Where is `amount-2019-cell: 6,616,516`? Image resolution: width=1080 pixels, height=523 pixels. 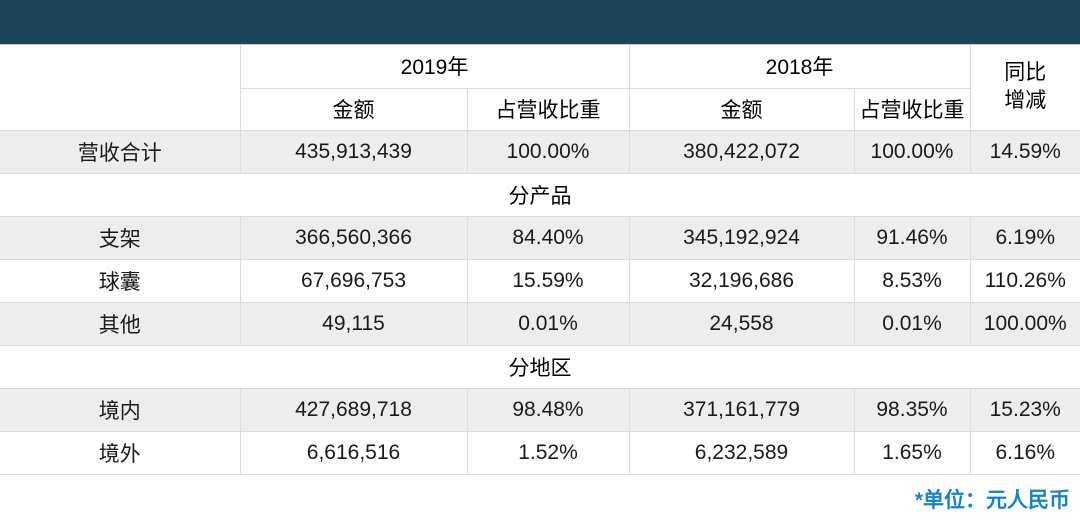
amount-2019-cell: 6,616,516 is located at coordinates (353, 452).